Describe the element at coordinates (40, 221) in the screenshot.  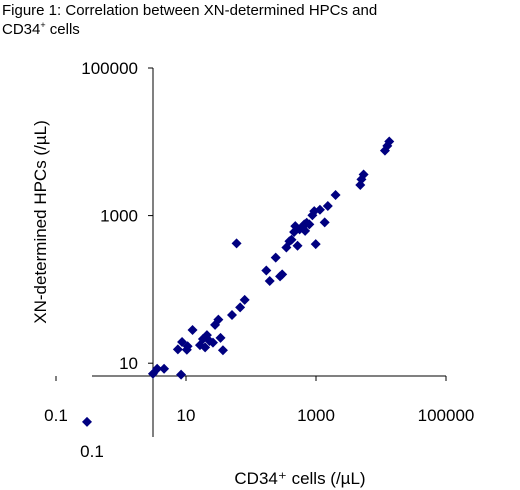
I see `y-axis-title: XN-determined HPCs (/µL)` at that location.